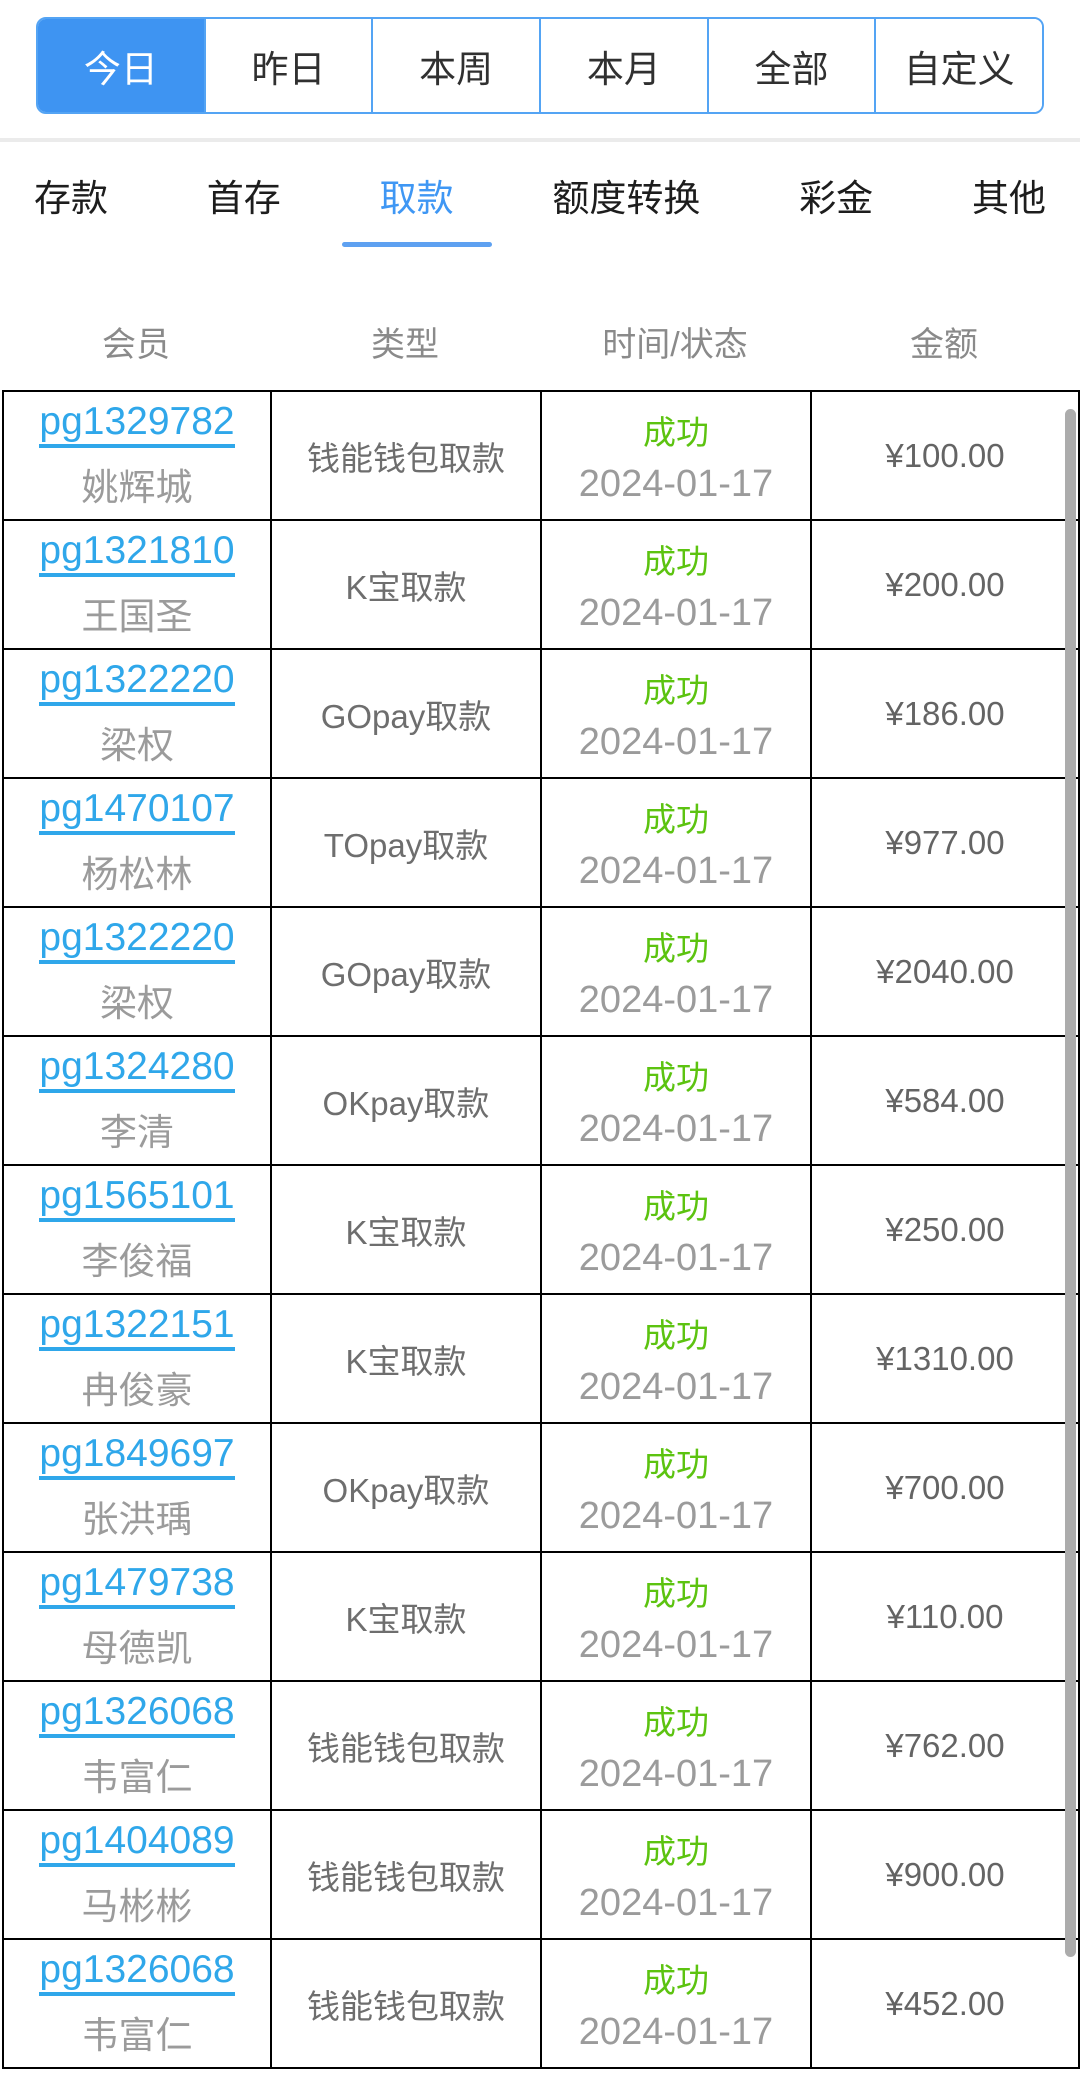 This screenshot has width=1080, height=2094. I want to click on member-id-link: pg1321810, so click(137, 553).